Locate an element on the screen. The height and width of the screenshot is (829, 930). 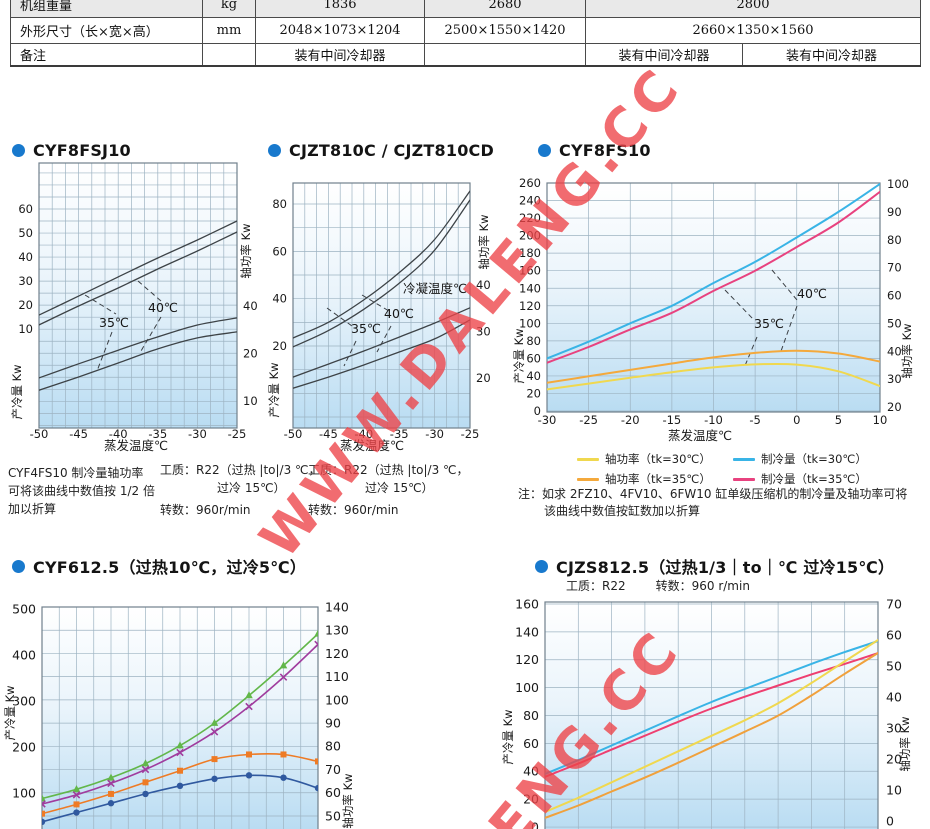
x-tick-label: -20 is located at coordinates (630, 420).